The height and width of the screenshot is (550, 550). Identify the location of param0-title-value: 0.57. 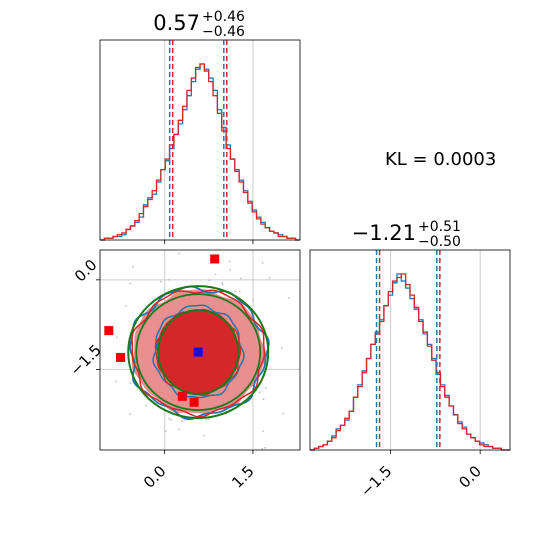
(176, 23).